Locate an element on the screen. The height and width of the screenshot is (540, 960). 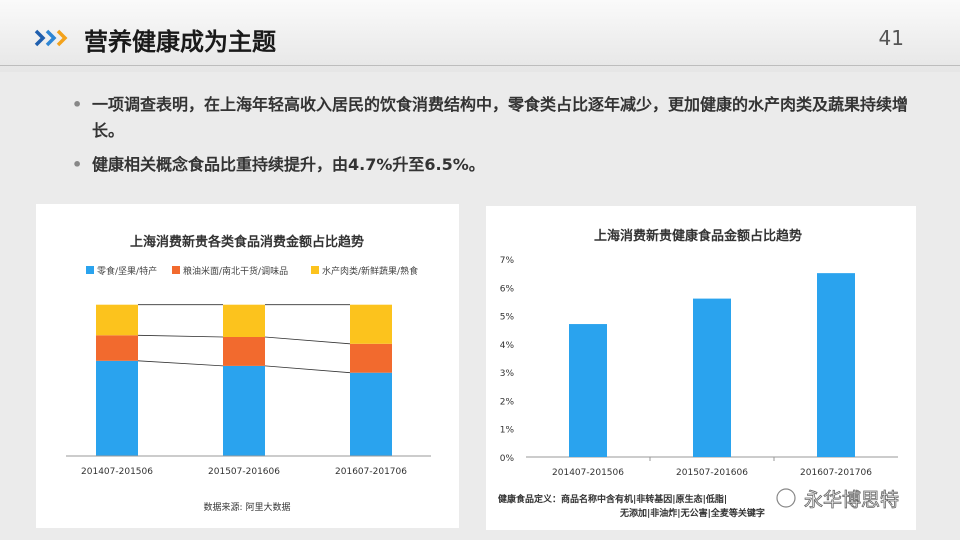
legend-label: 粮油米面/南北干货/调味品 is located at coordinates (235, 271).